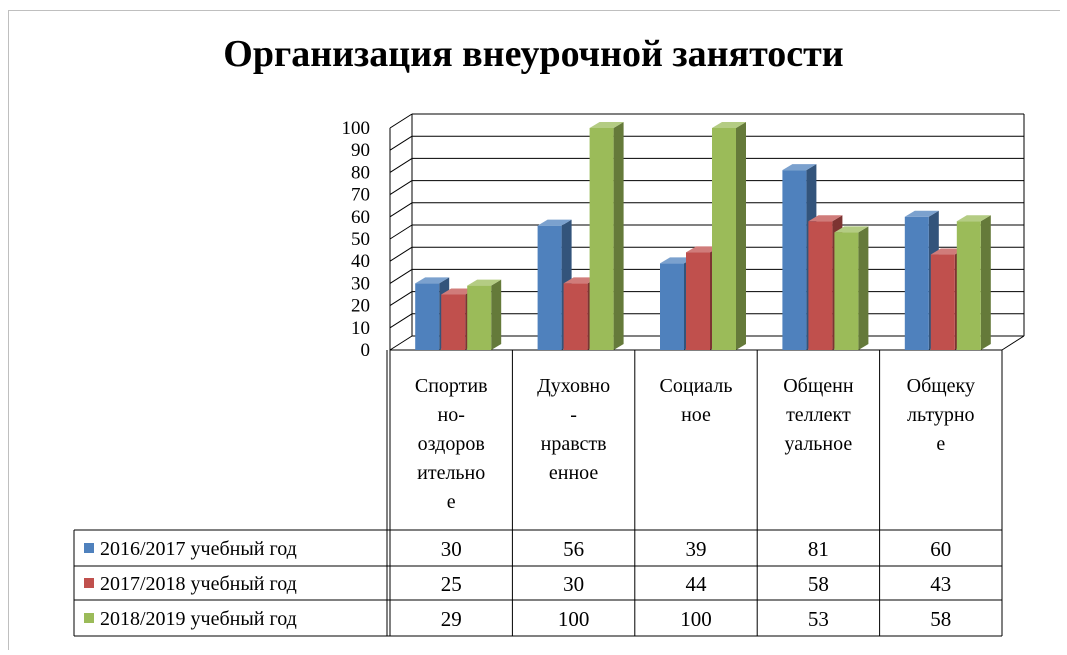 The height and width of the screenshot is (655, 1067). I want to click on x-tick-label: оздоров, so click(451, 444).